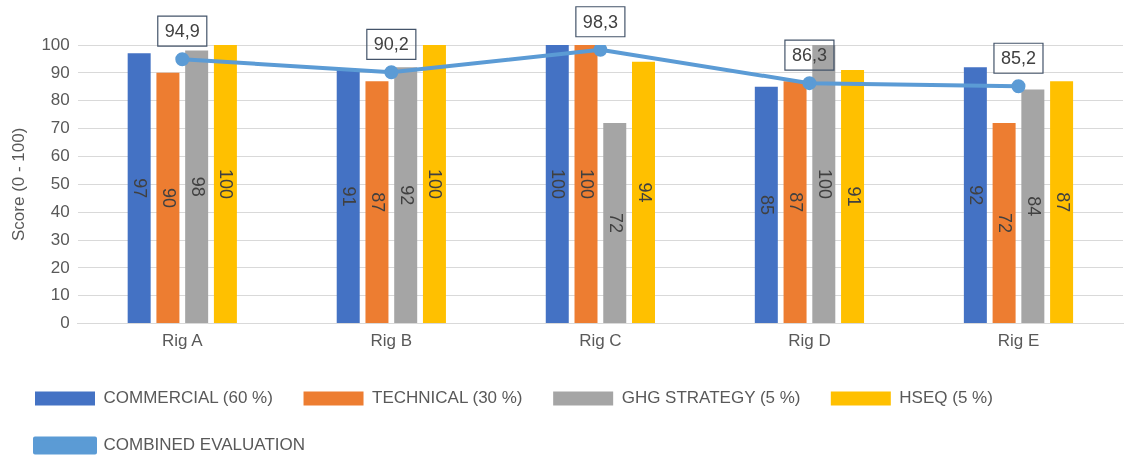 The height and width of the screenshot is (464, 1143). What do you see at coordinates (809, 55) in the screenshot?
I see `data-label: 86,3` at bounding box center [809, 55].